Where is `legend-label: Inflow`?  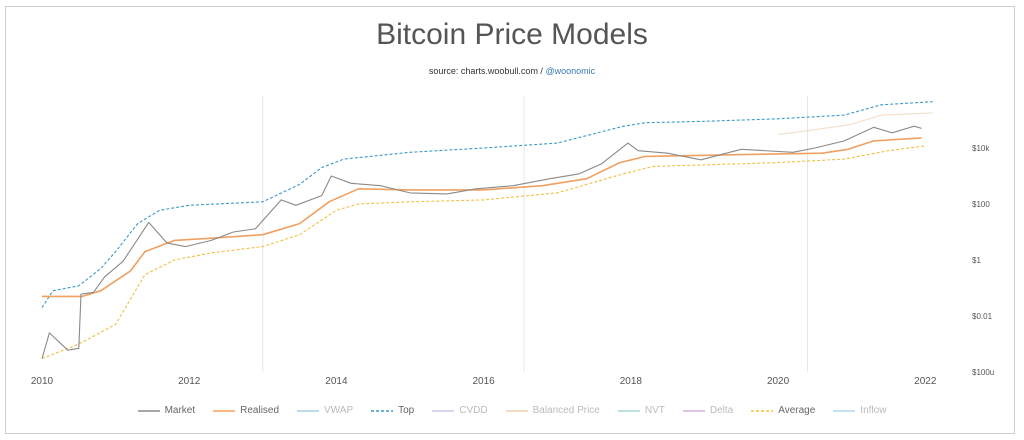 legend-label: Inflow is located at coordinates (873, 410).